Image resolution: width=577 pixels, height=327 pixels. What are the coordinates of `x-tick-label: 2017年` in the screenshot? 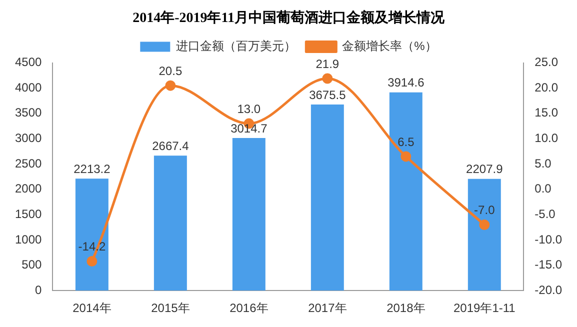 It's located at (327, 308).